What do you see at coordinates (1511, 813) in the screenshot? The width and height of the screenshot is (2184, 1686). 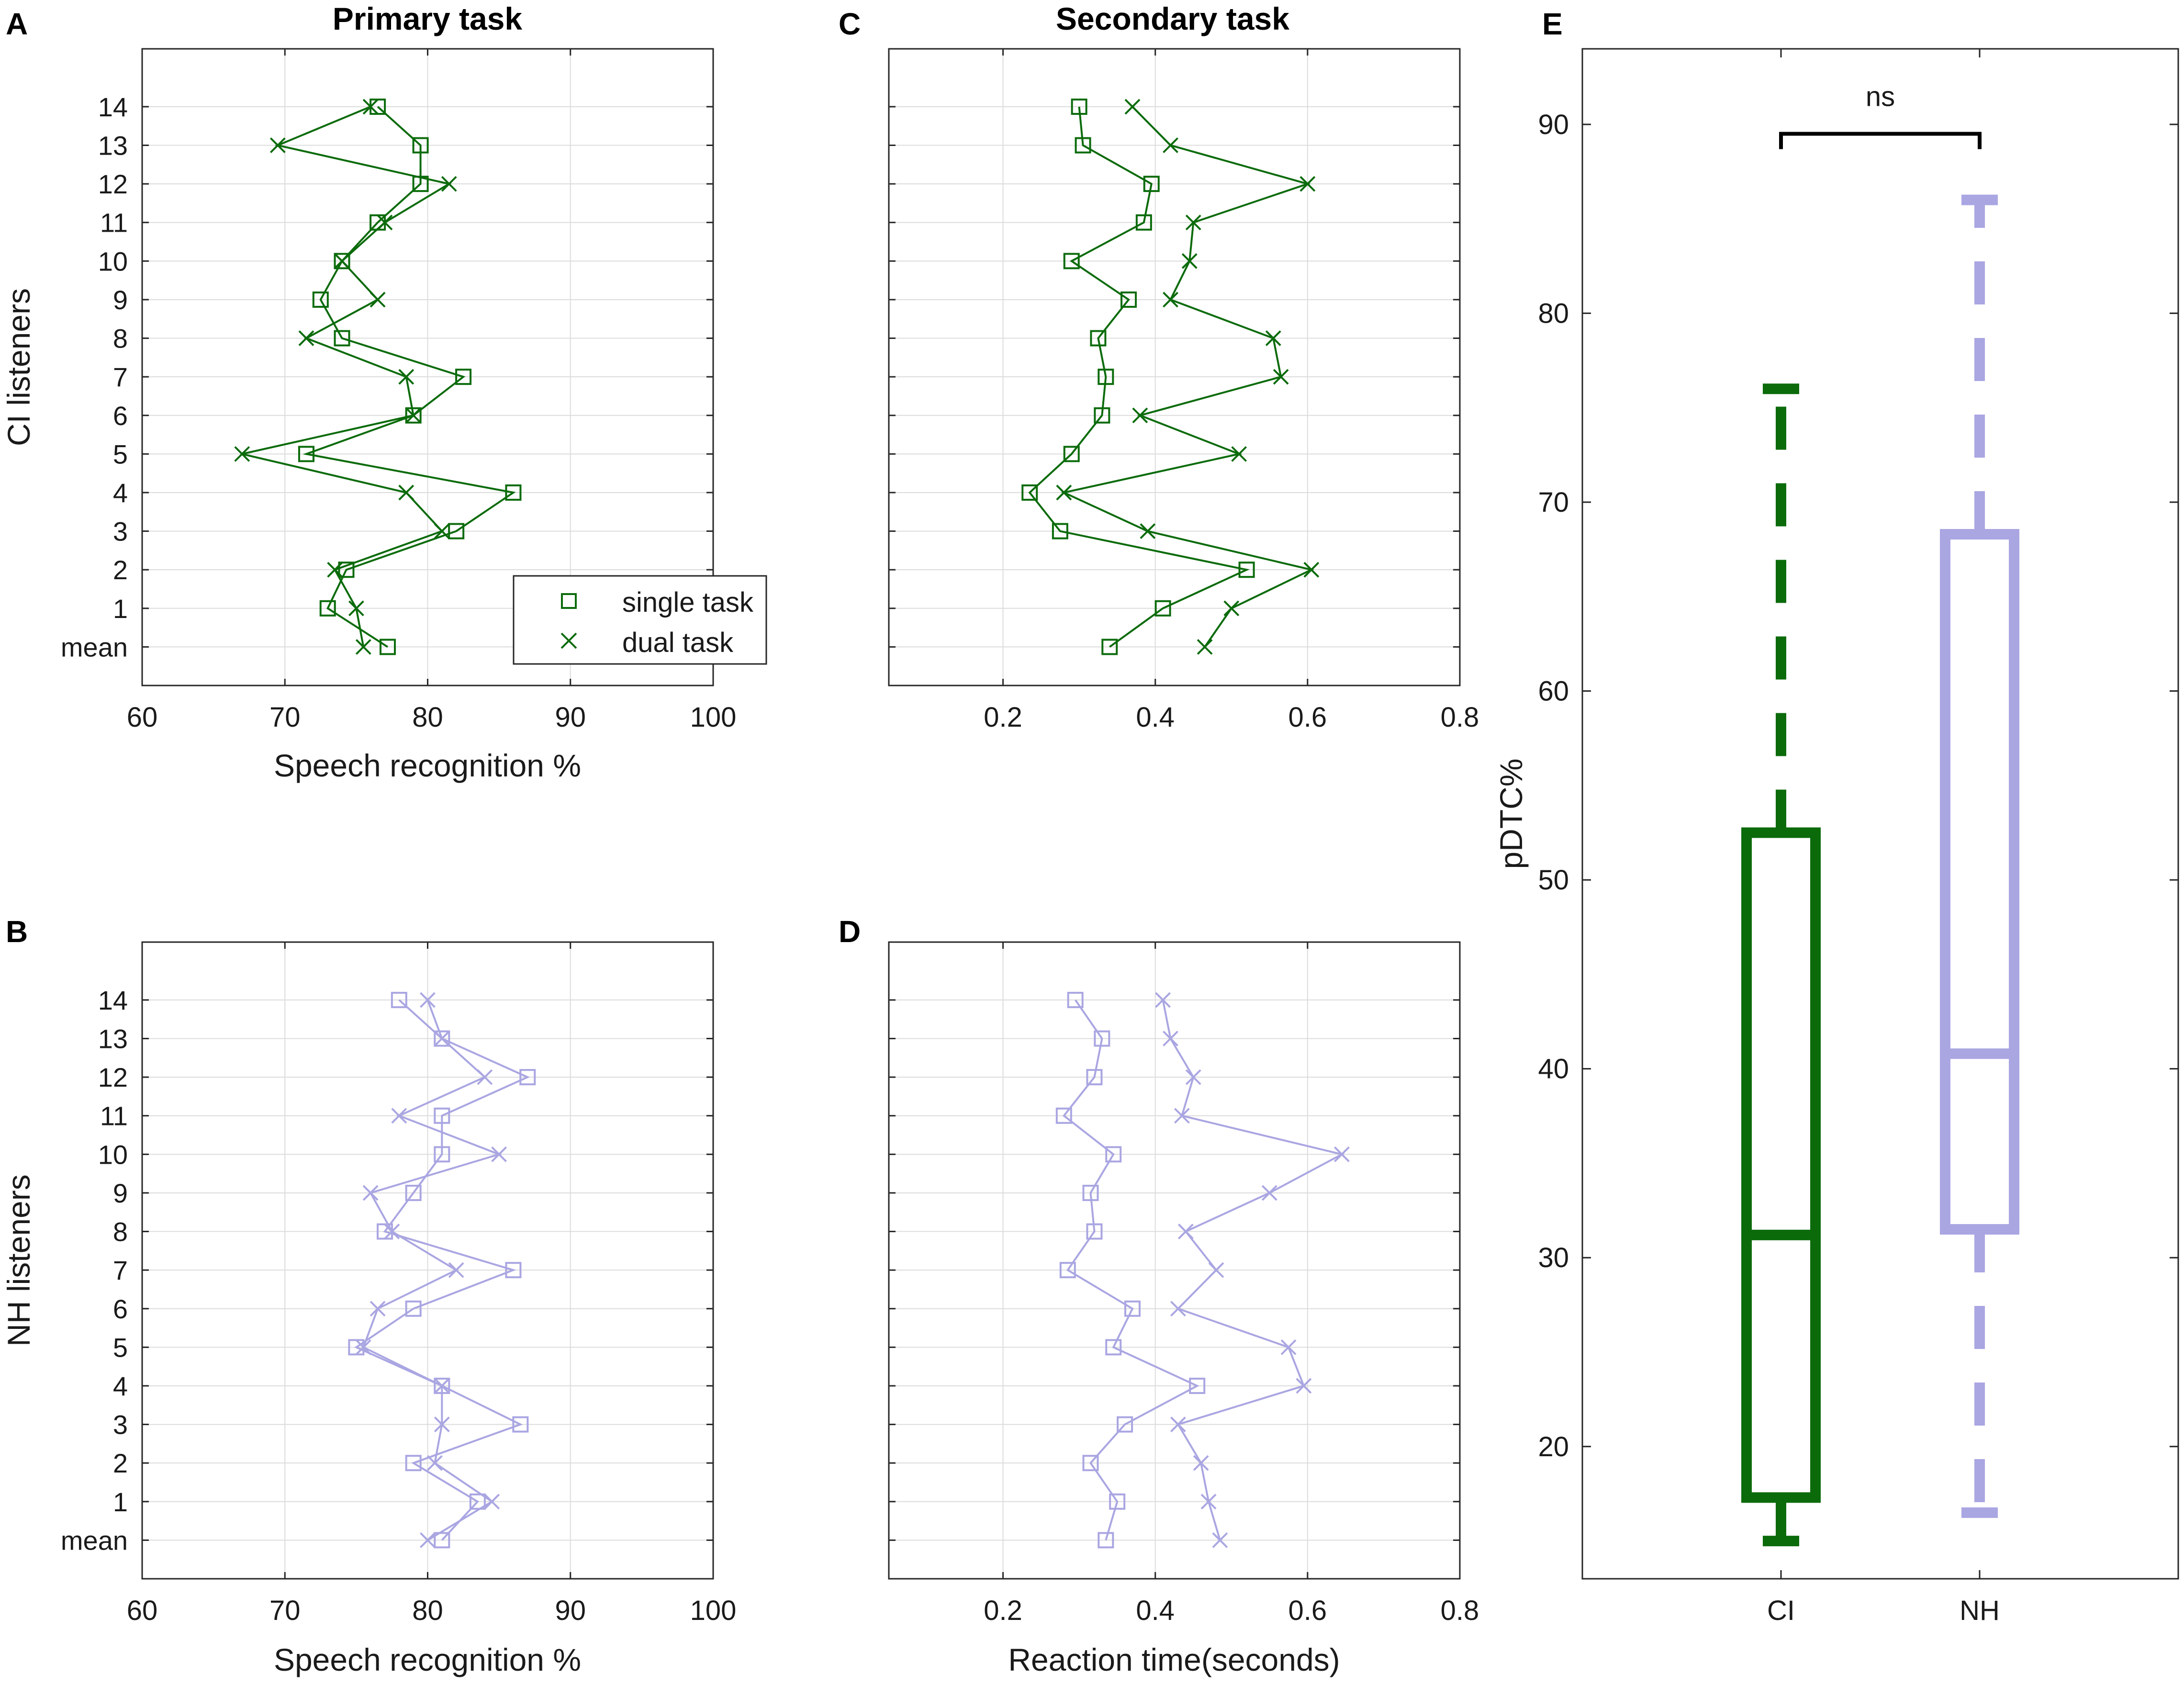 I see `panel-e-ylabel: pDTC%` at bounding box center [1511, 813].